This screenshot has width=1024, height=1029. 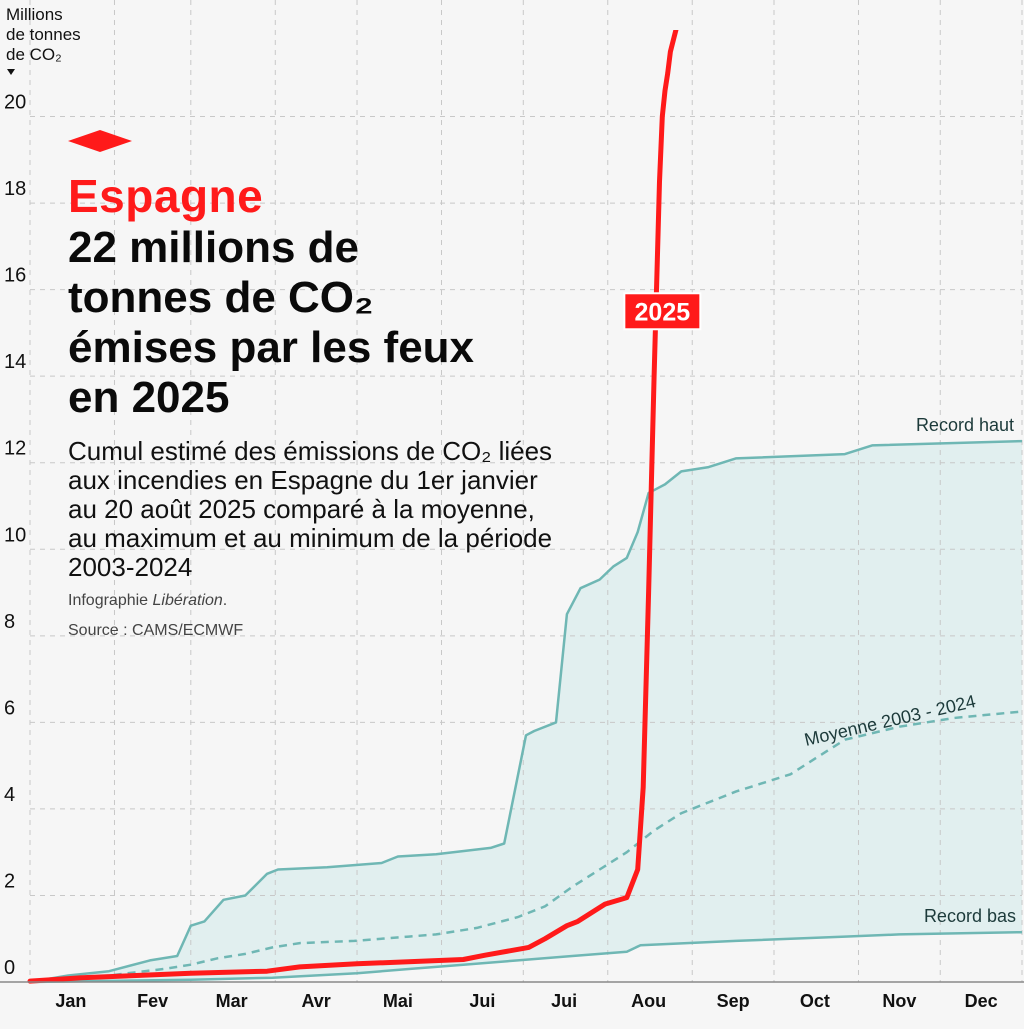 What do you see at coordinates (15, 103) in the screenshot?
I see `y-tick-label: 20` at bounding box center [15, 103].